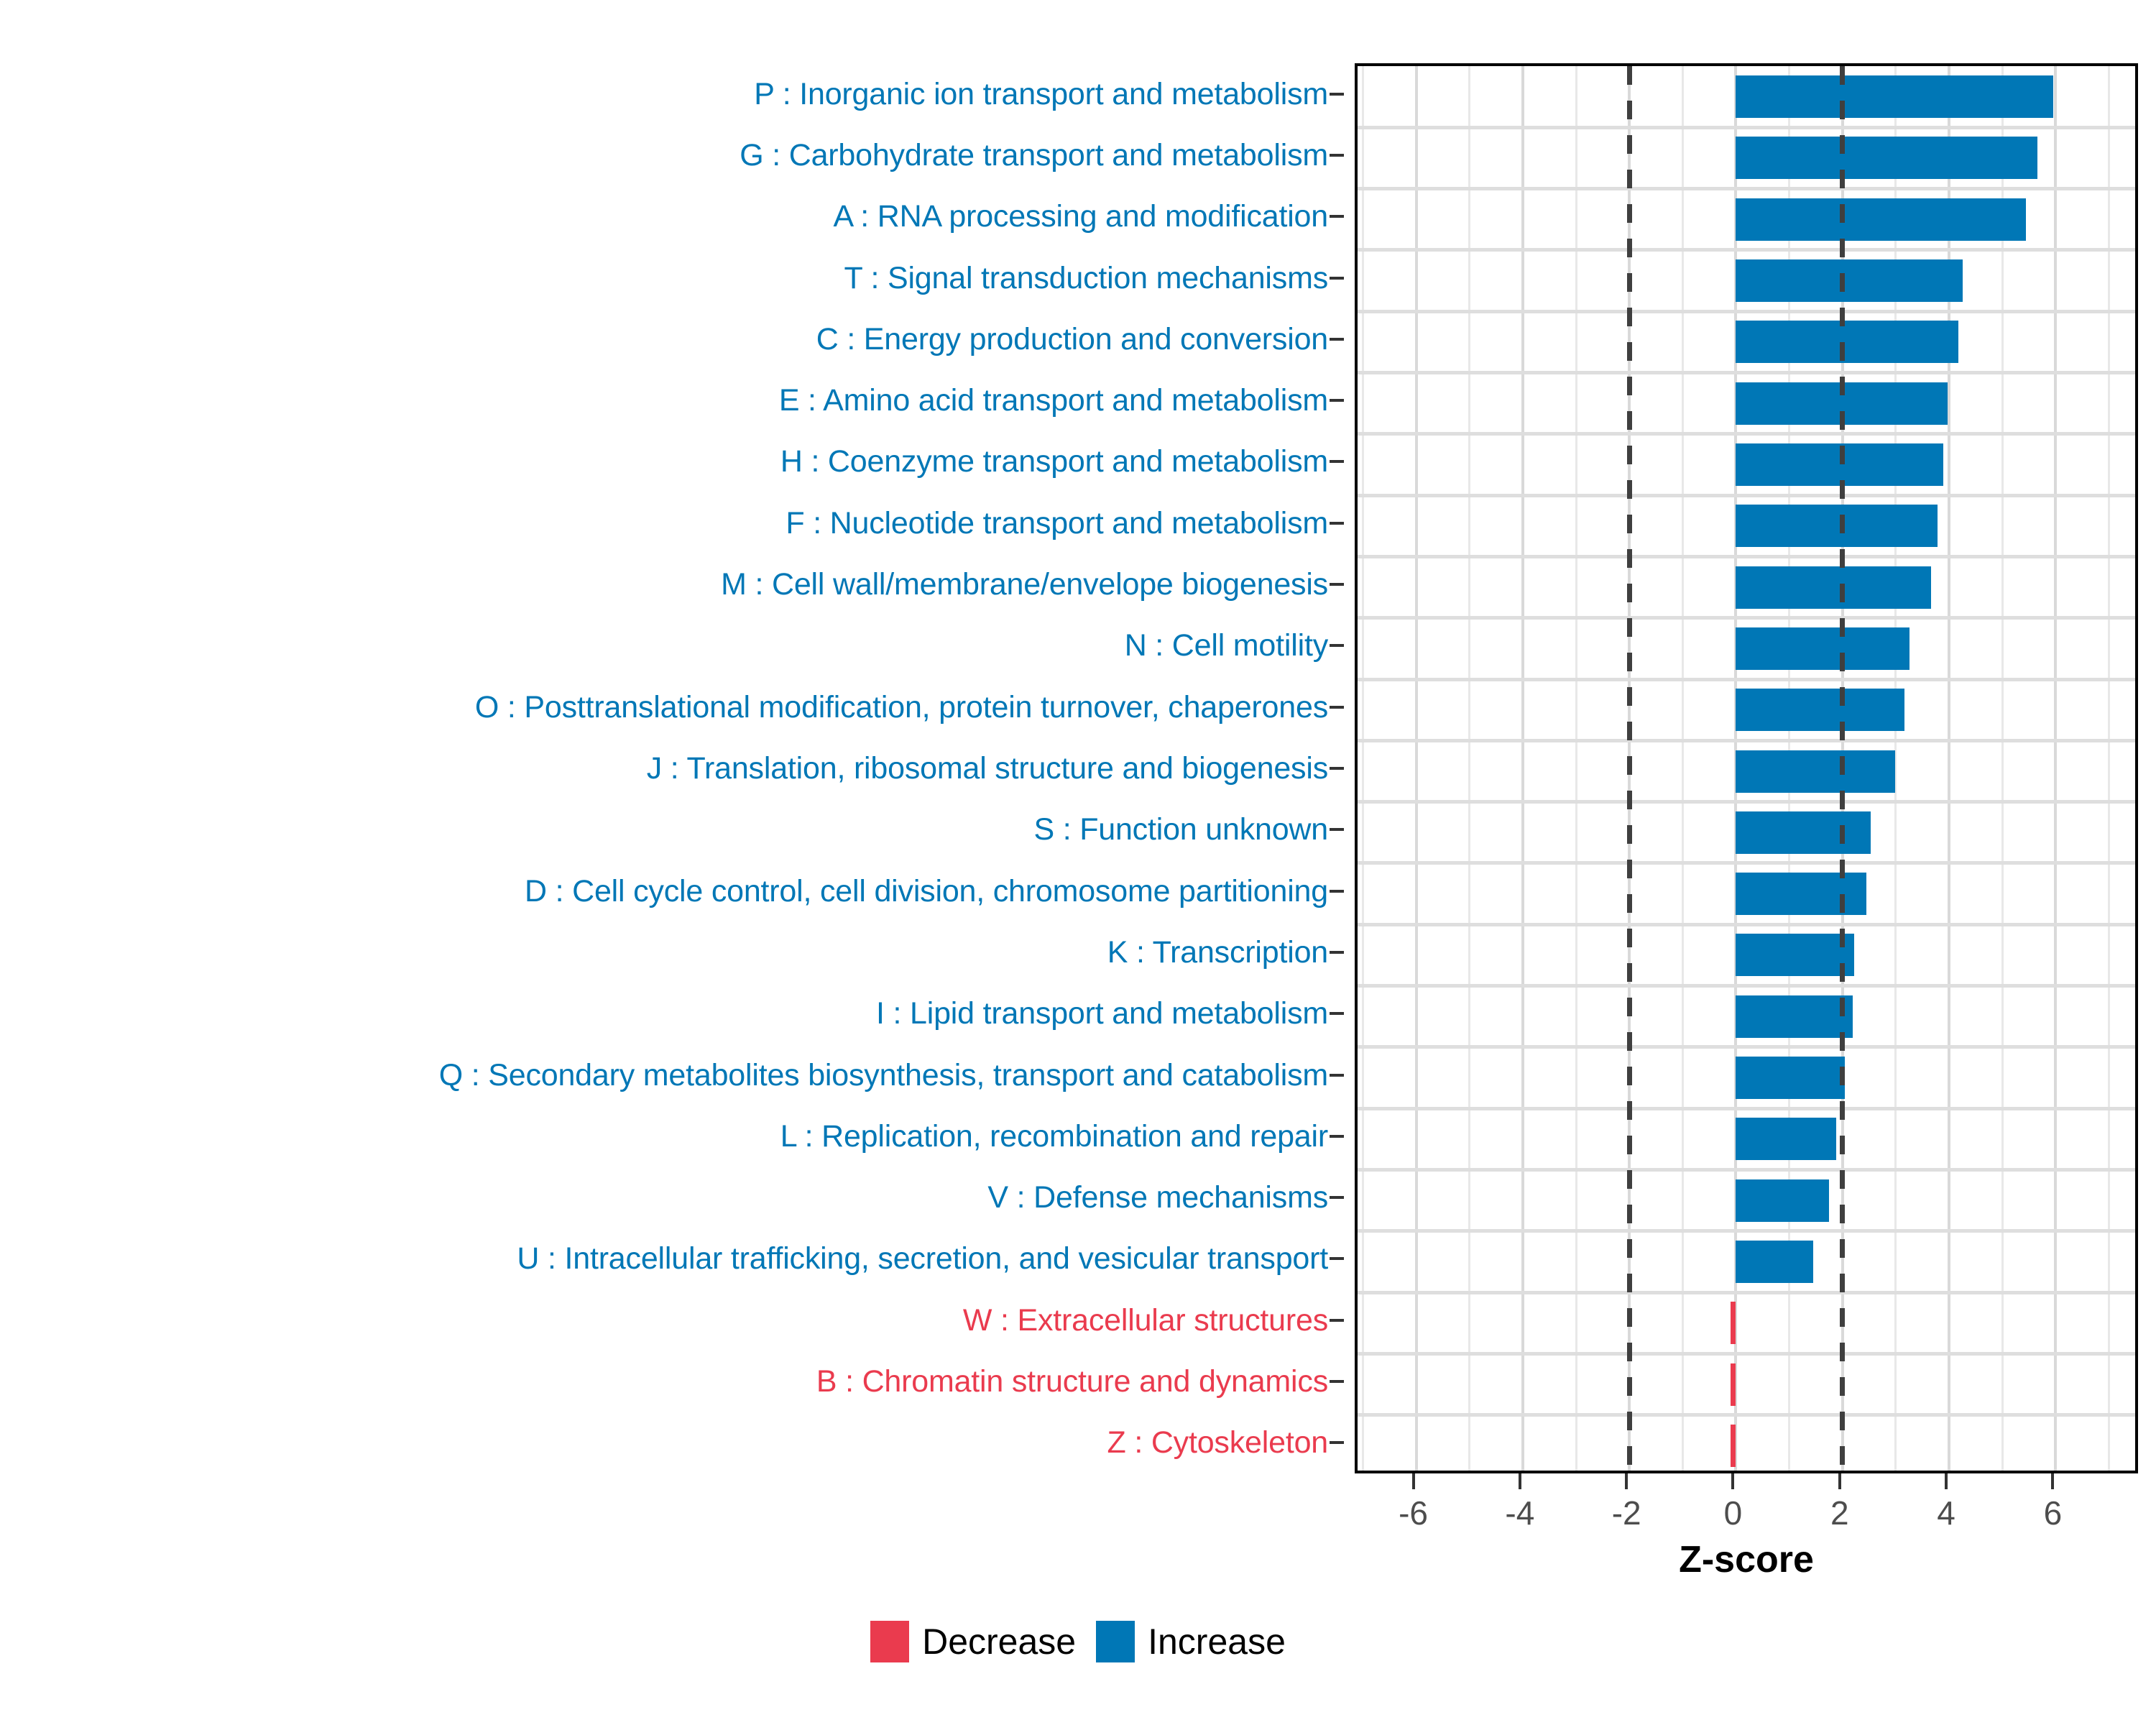 The image size is (2156, 1725). I want to click on x-axis-tick-label: 6, so click(2053, 1513).